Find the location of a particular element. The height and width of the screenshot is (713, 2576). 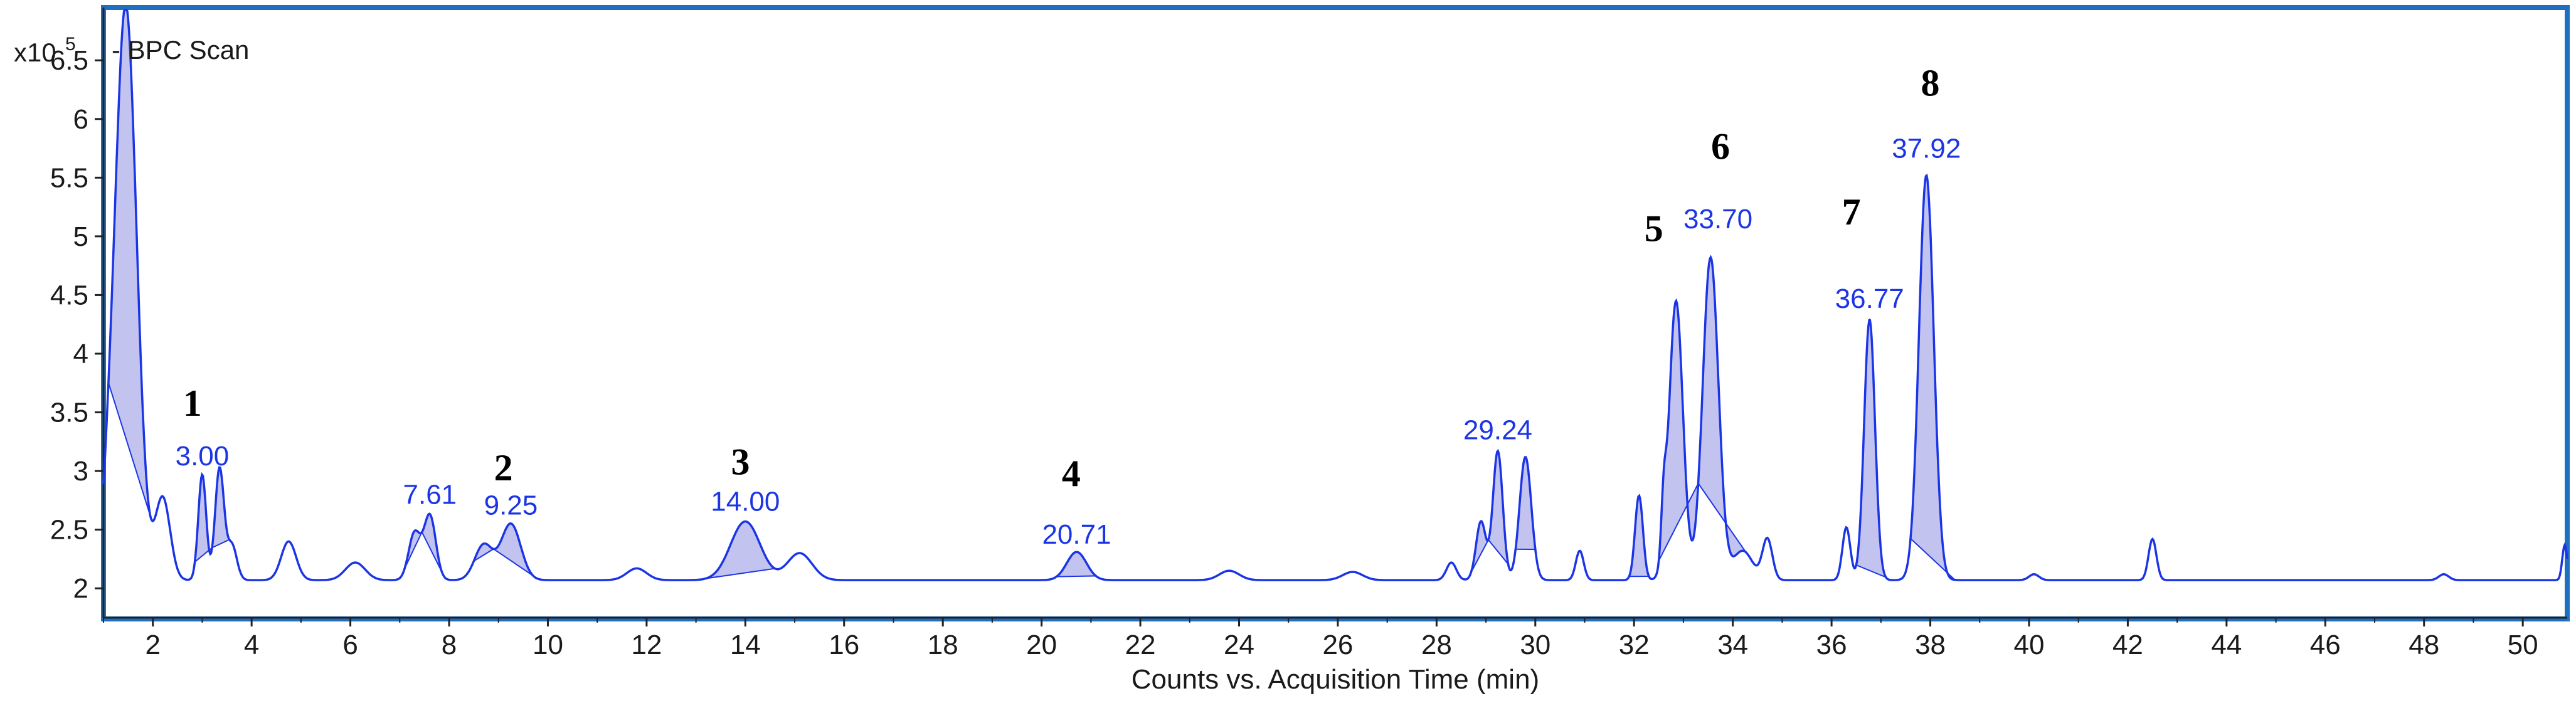

x-tick-label: 42 is located at coordinates (2127, 645).